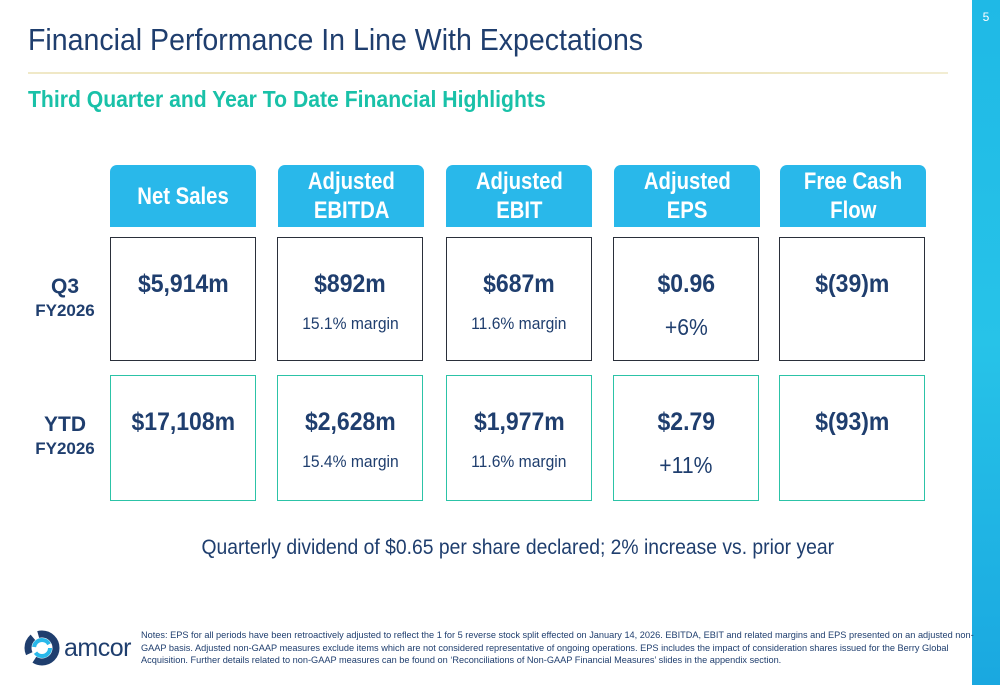 This screenshot has width=1000, height=685. What do you see at coordinates (519, 210) in the screenshot?
I see `column-header-label-line2: EBIT` at bounding box center [519, 210].